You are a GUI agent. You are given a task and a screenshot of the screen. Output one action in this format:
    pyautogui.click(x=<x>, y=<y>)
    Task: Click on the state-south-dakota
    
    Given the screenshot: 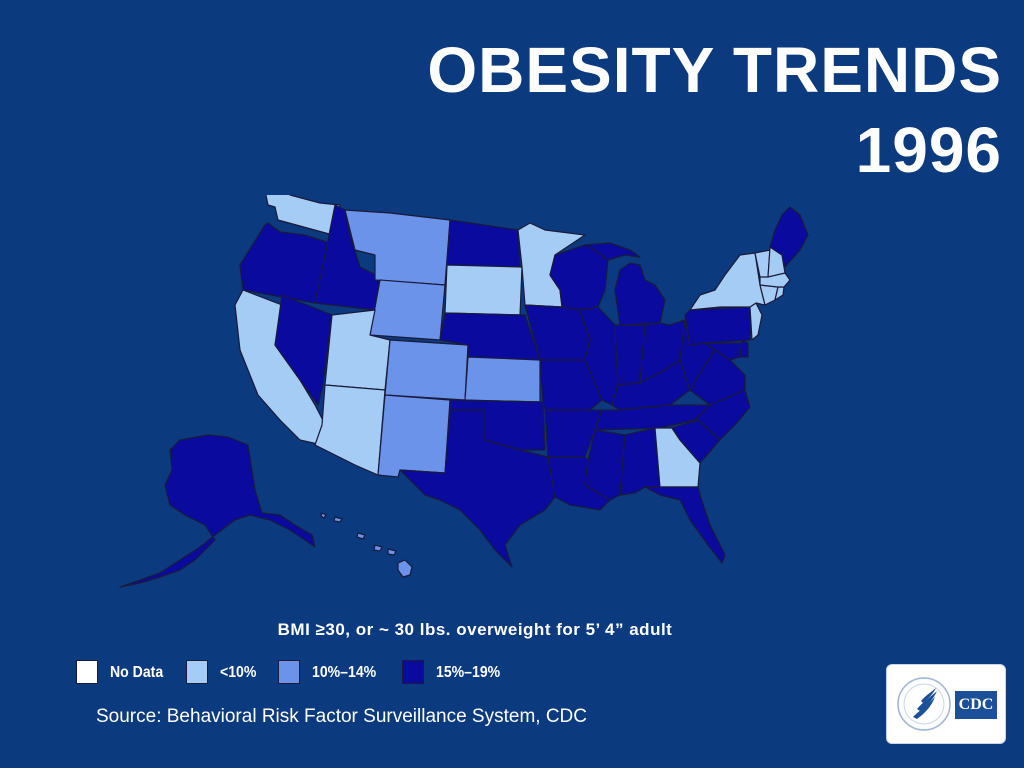 What is the action you would take?
    pyautogui.click(x=483, y=290)
    